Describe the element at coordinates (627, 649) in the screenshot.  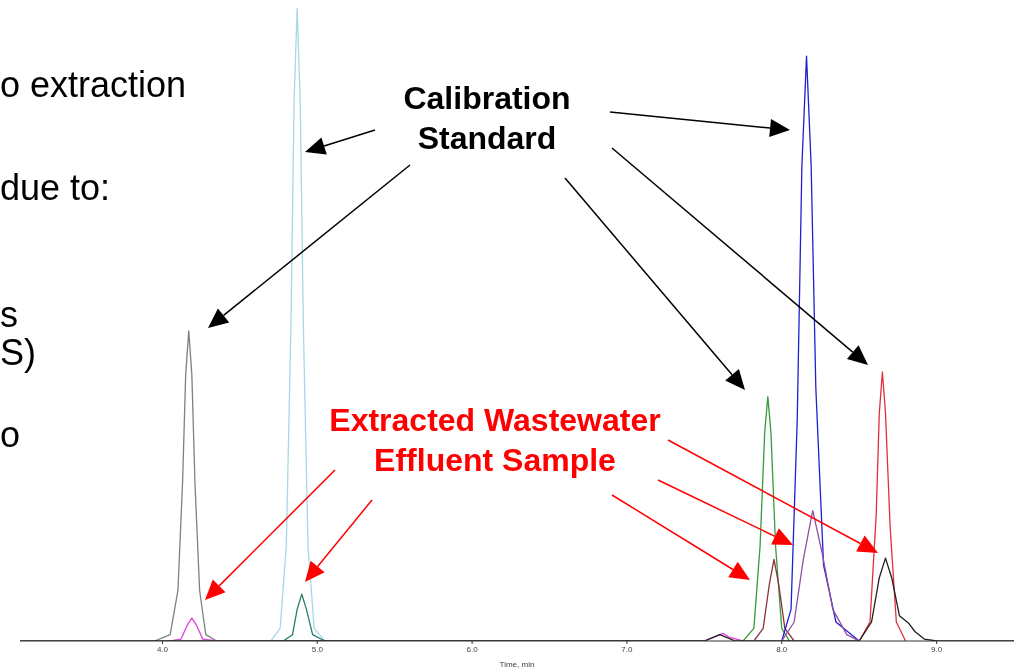
I see `x-tick-label: 7.0` at that location.